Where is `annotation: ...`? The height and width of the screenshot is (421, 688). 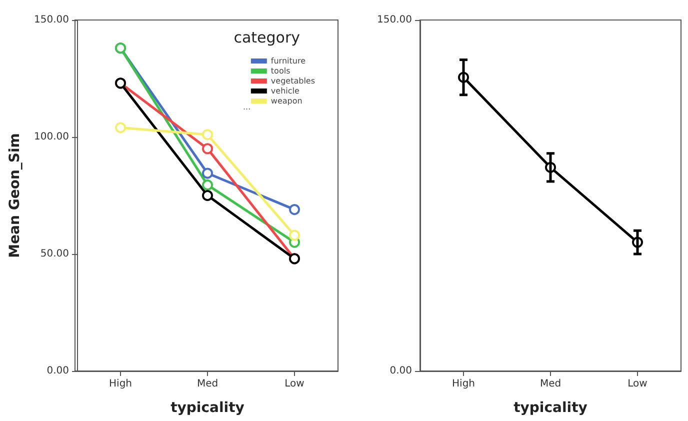 annotation: ... is located at coordinates (247, 107).